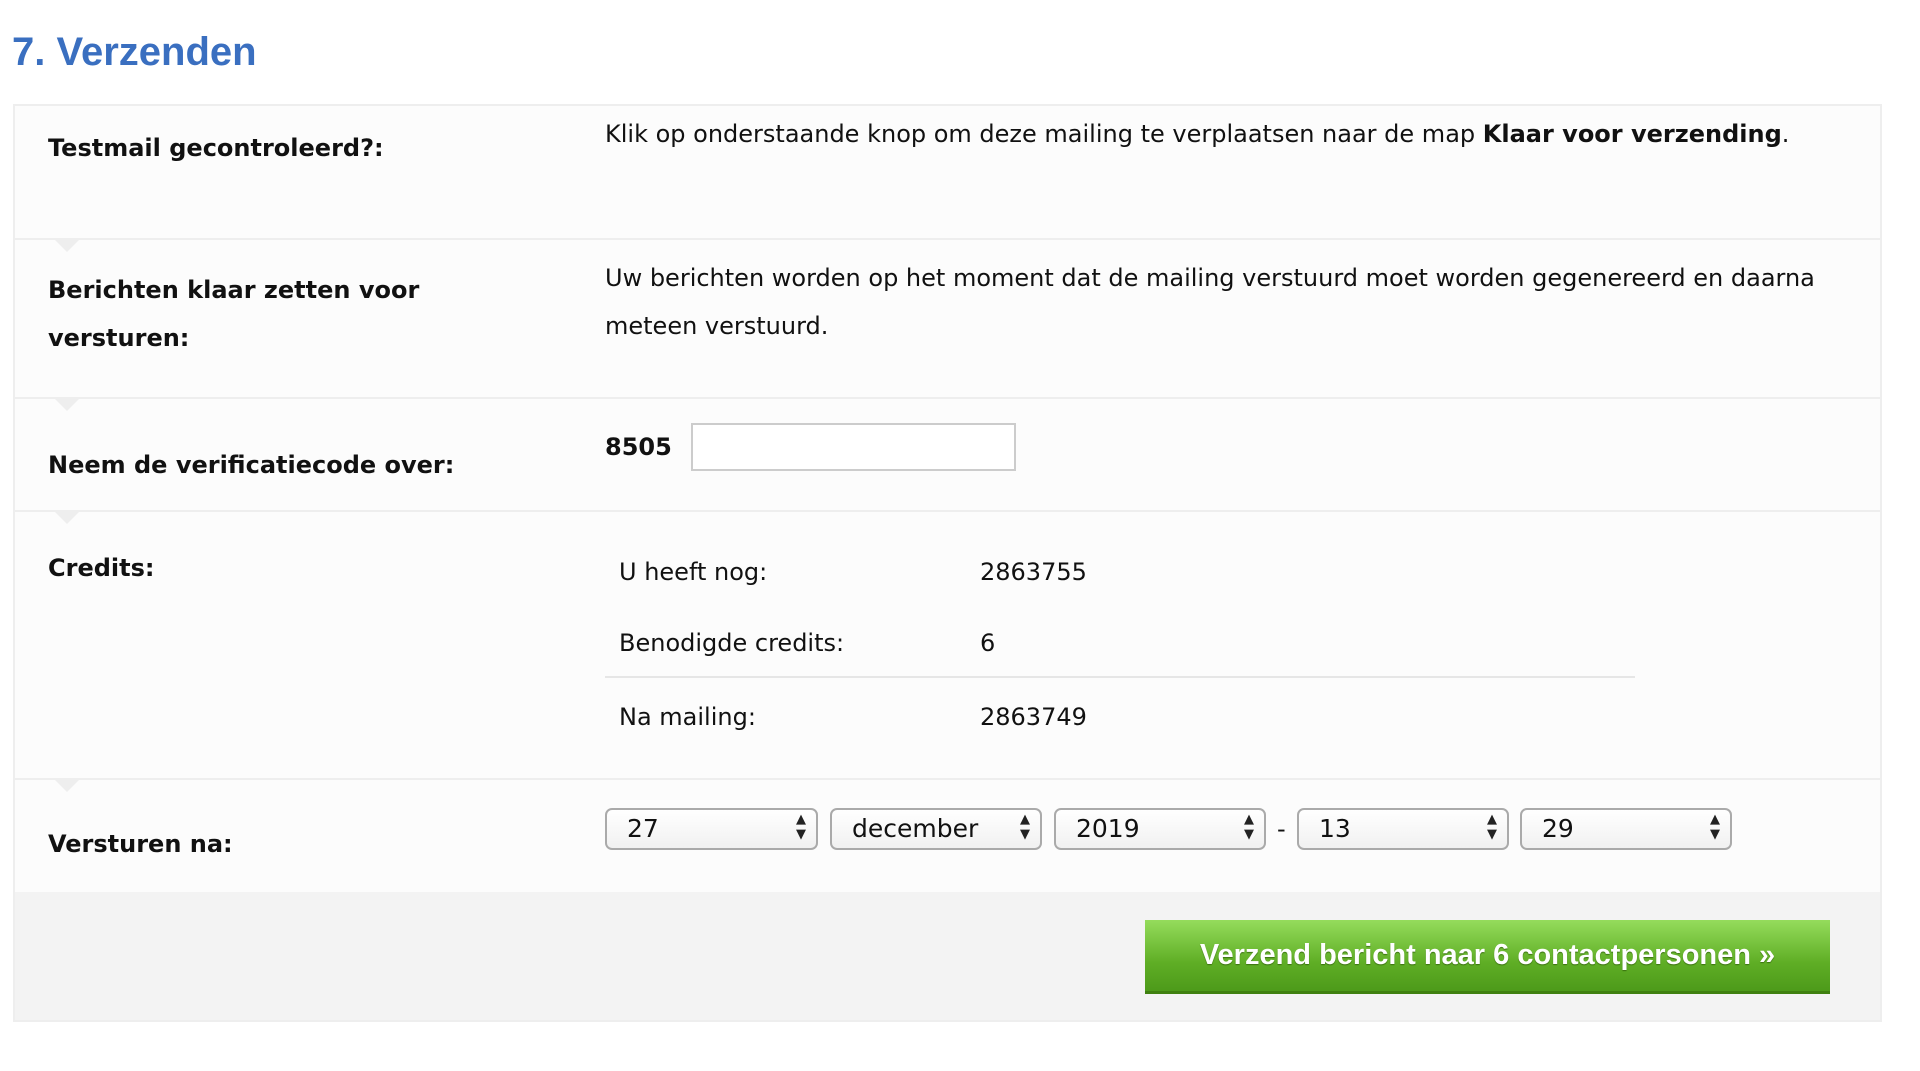 The height and width of the screenshot is (1071, 1920). What do you see at coordinates (1626, 829) in the screenshot?
I see `minute-select: 29 ▲ ▼` at bounding box center [1626, 829].